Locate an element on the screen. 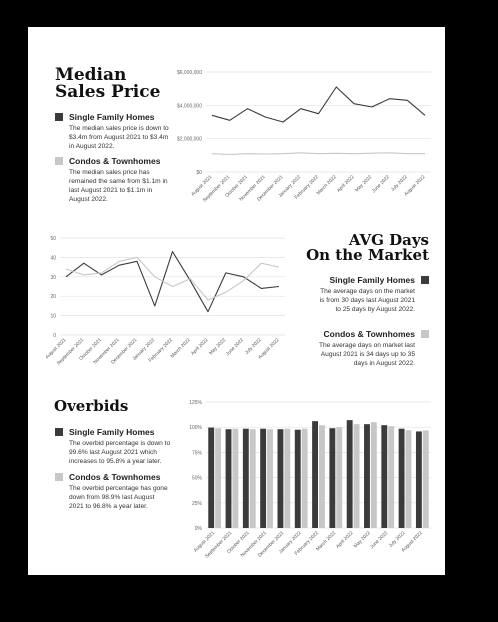 The image size is (498, 622). y-tick-label: 100% is located at coordinates (195, 428).